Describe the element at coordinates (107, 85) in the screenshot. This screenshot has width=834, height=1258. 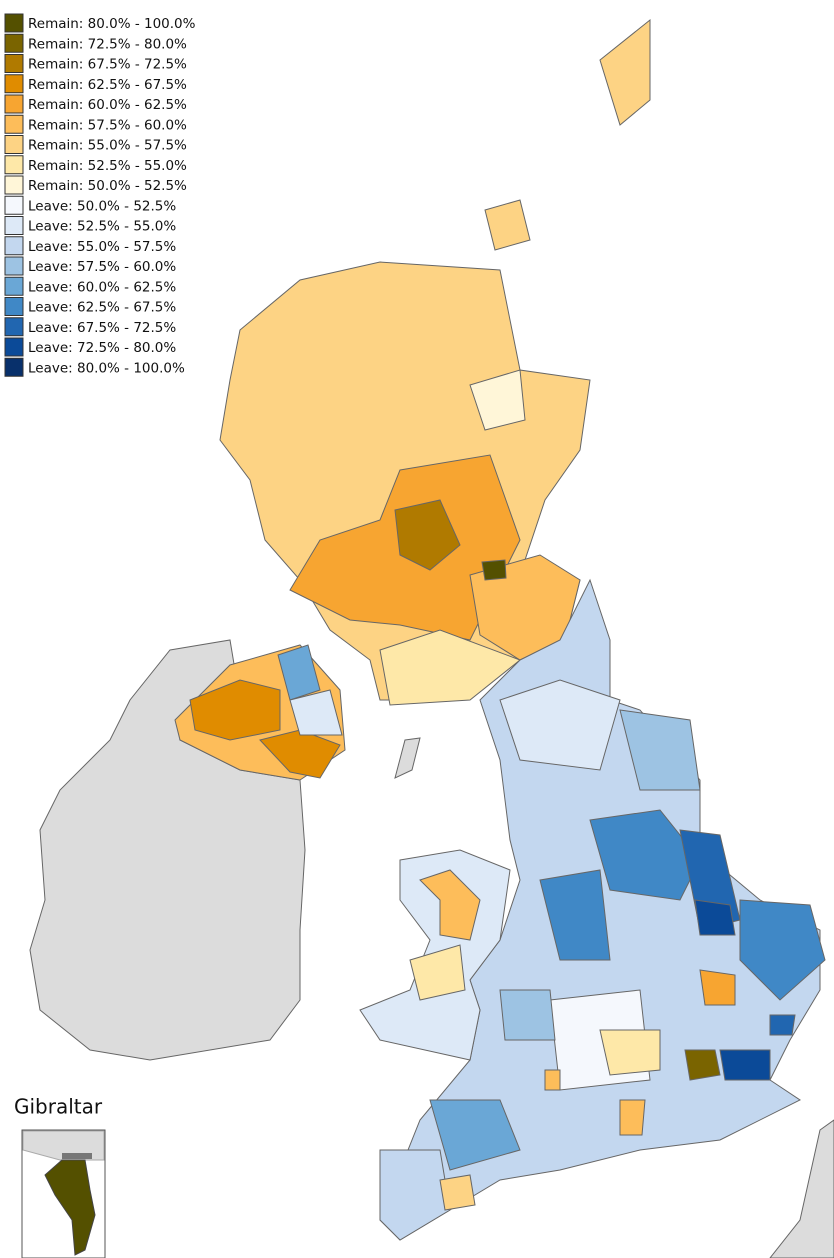
I see `legend-label: Remain: 62.5% - 67.5%` at that location.